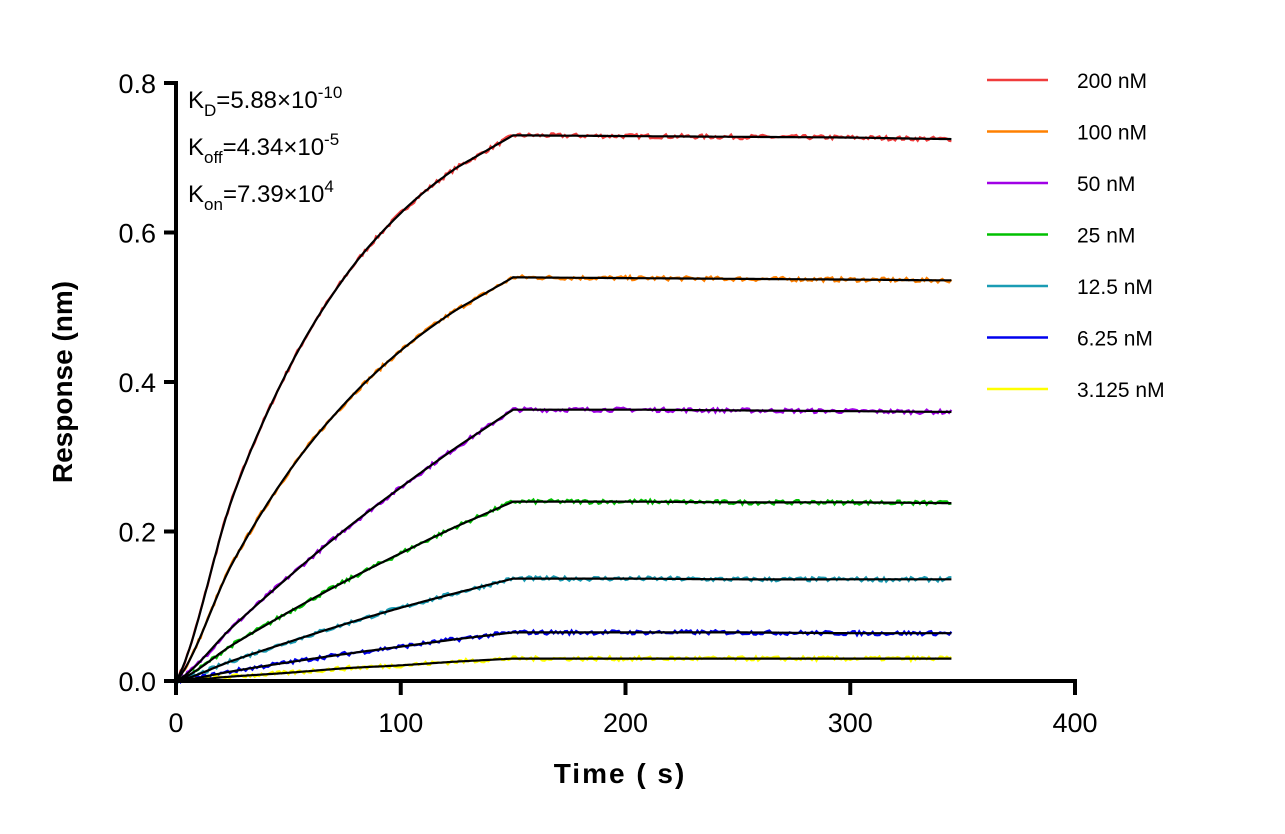  I want to click on fit-curve-3.125-nM, so click(563, 670).